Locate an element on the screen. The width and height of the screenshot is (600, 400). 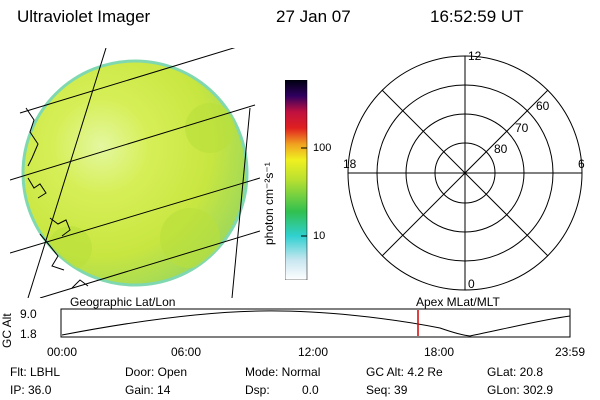
orbit-y-tick-max: 9.0 is located at coordinates (28, 314).